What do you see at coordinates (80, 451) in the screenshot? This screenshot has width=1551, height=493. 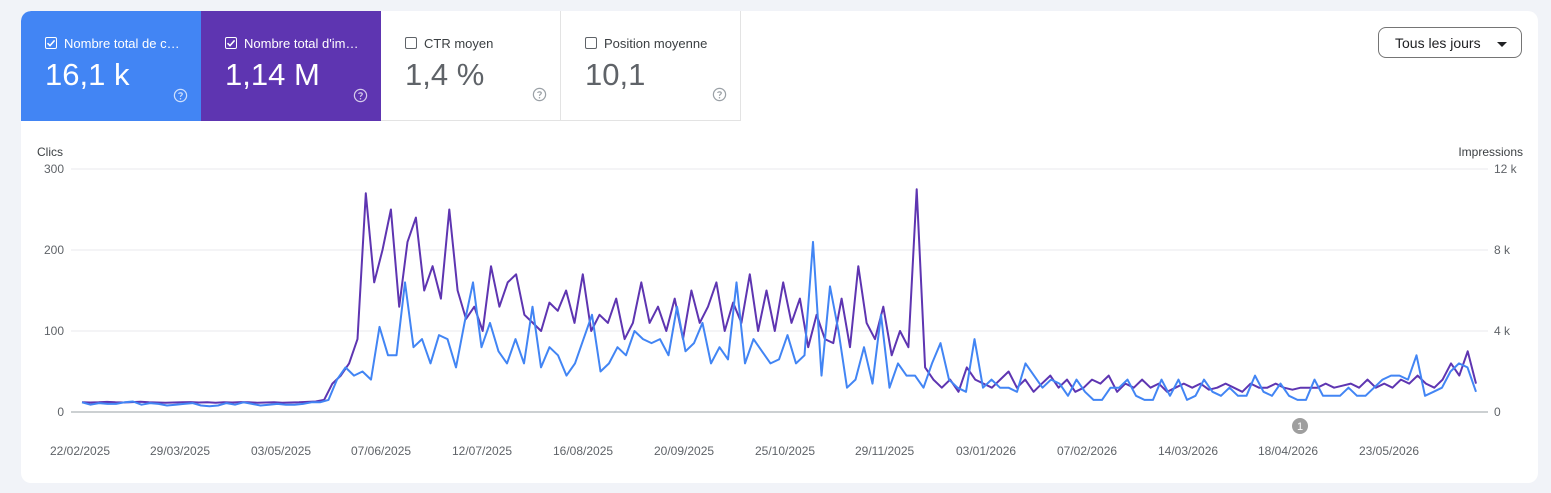 I see `x-tick-label: 22/02/2025` at bounding box center [80, 451].